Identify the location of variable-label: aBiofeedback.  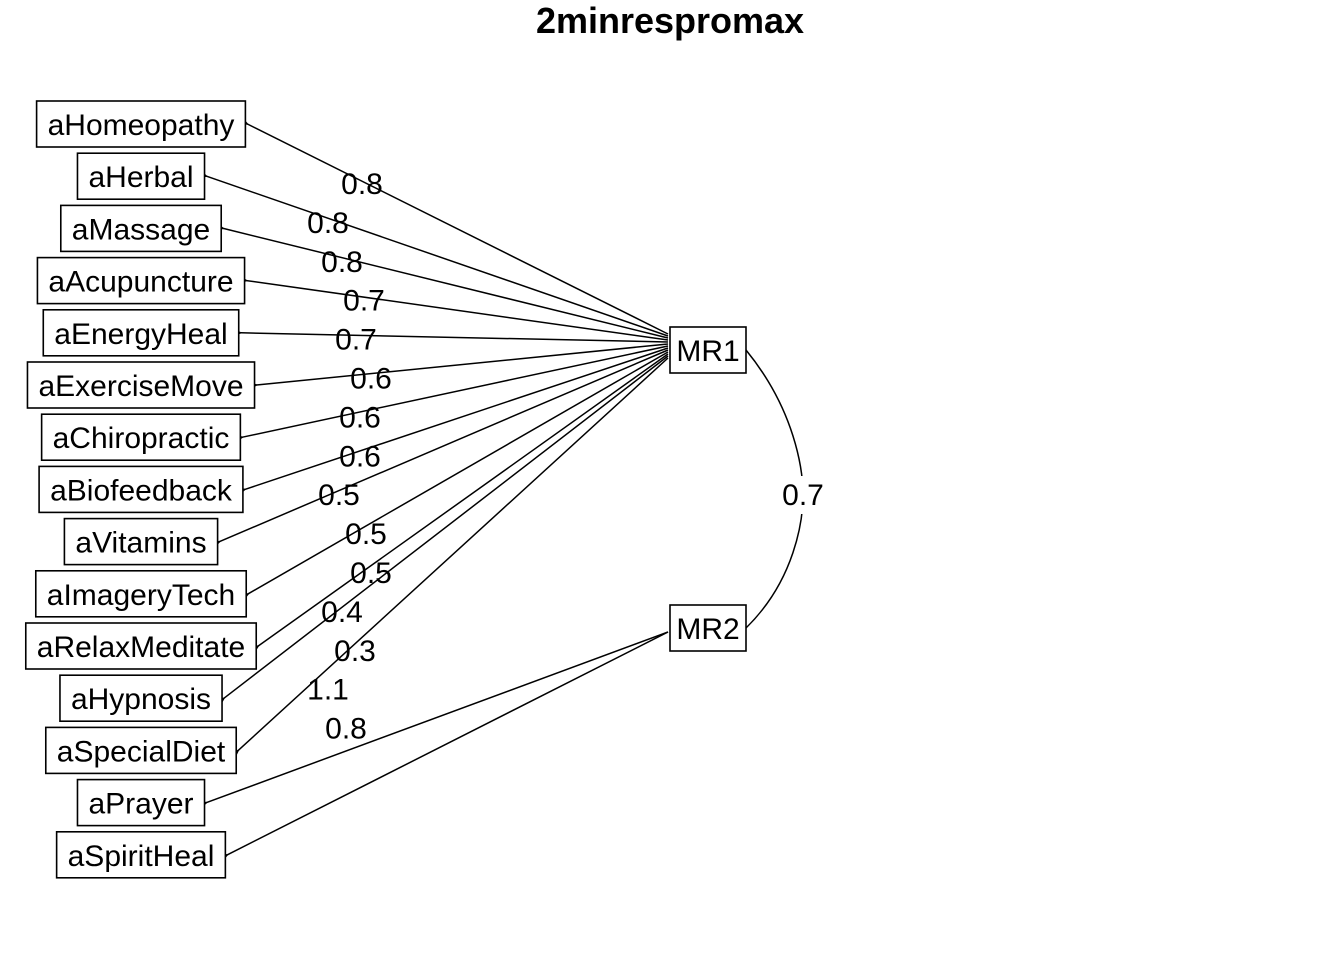
(141, 490).